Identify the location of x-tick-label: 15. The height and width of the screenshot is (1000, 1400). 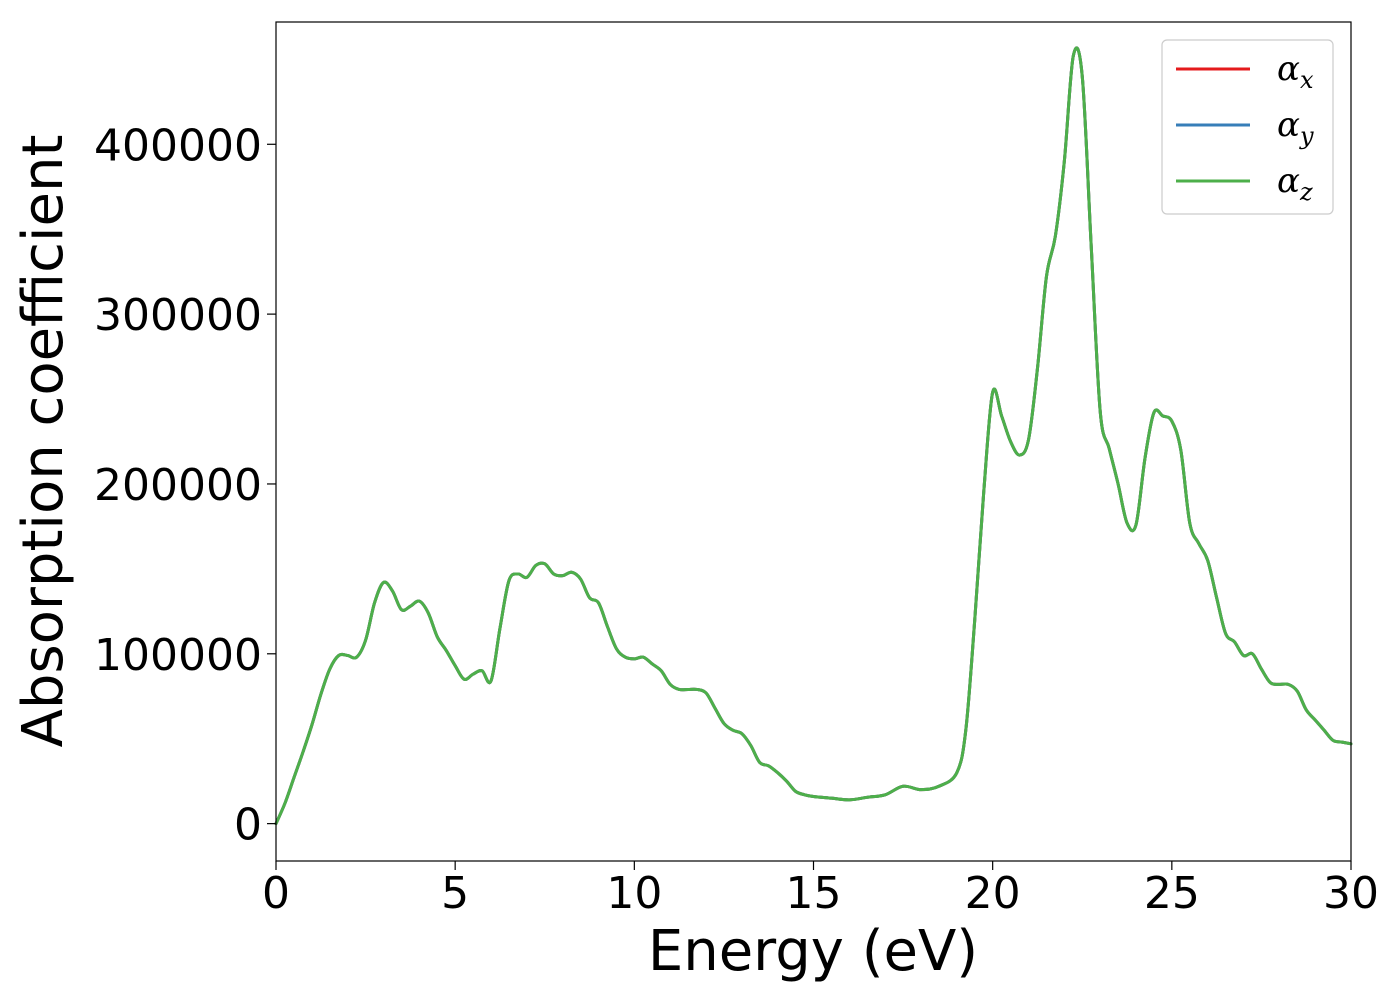
(814, 893).